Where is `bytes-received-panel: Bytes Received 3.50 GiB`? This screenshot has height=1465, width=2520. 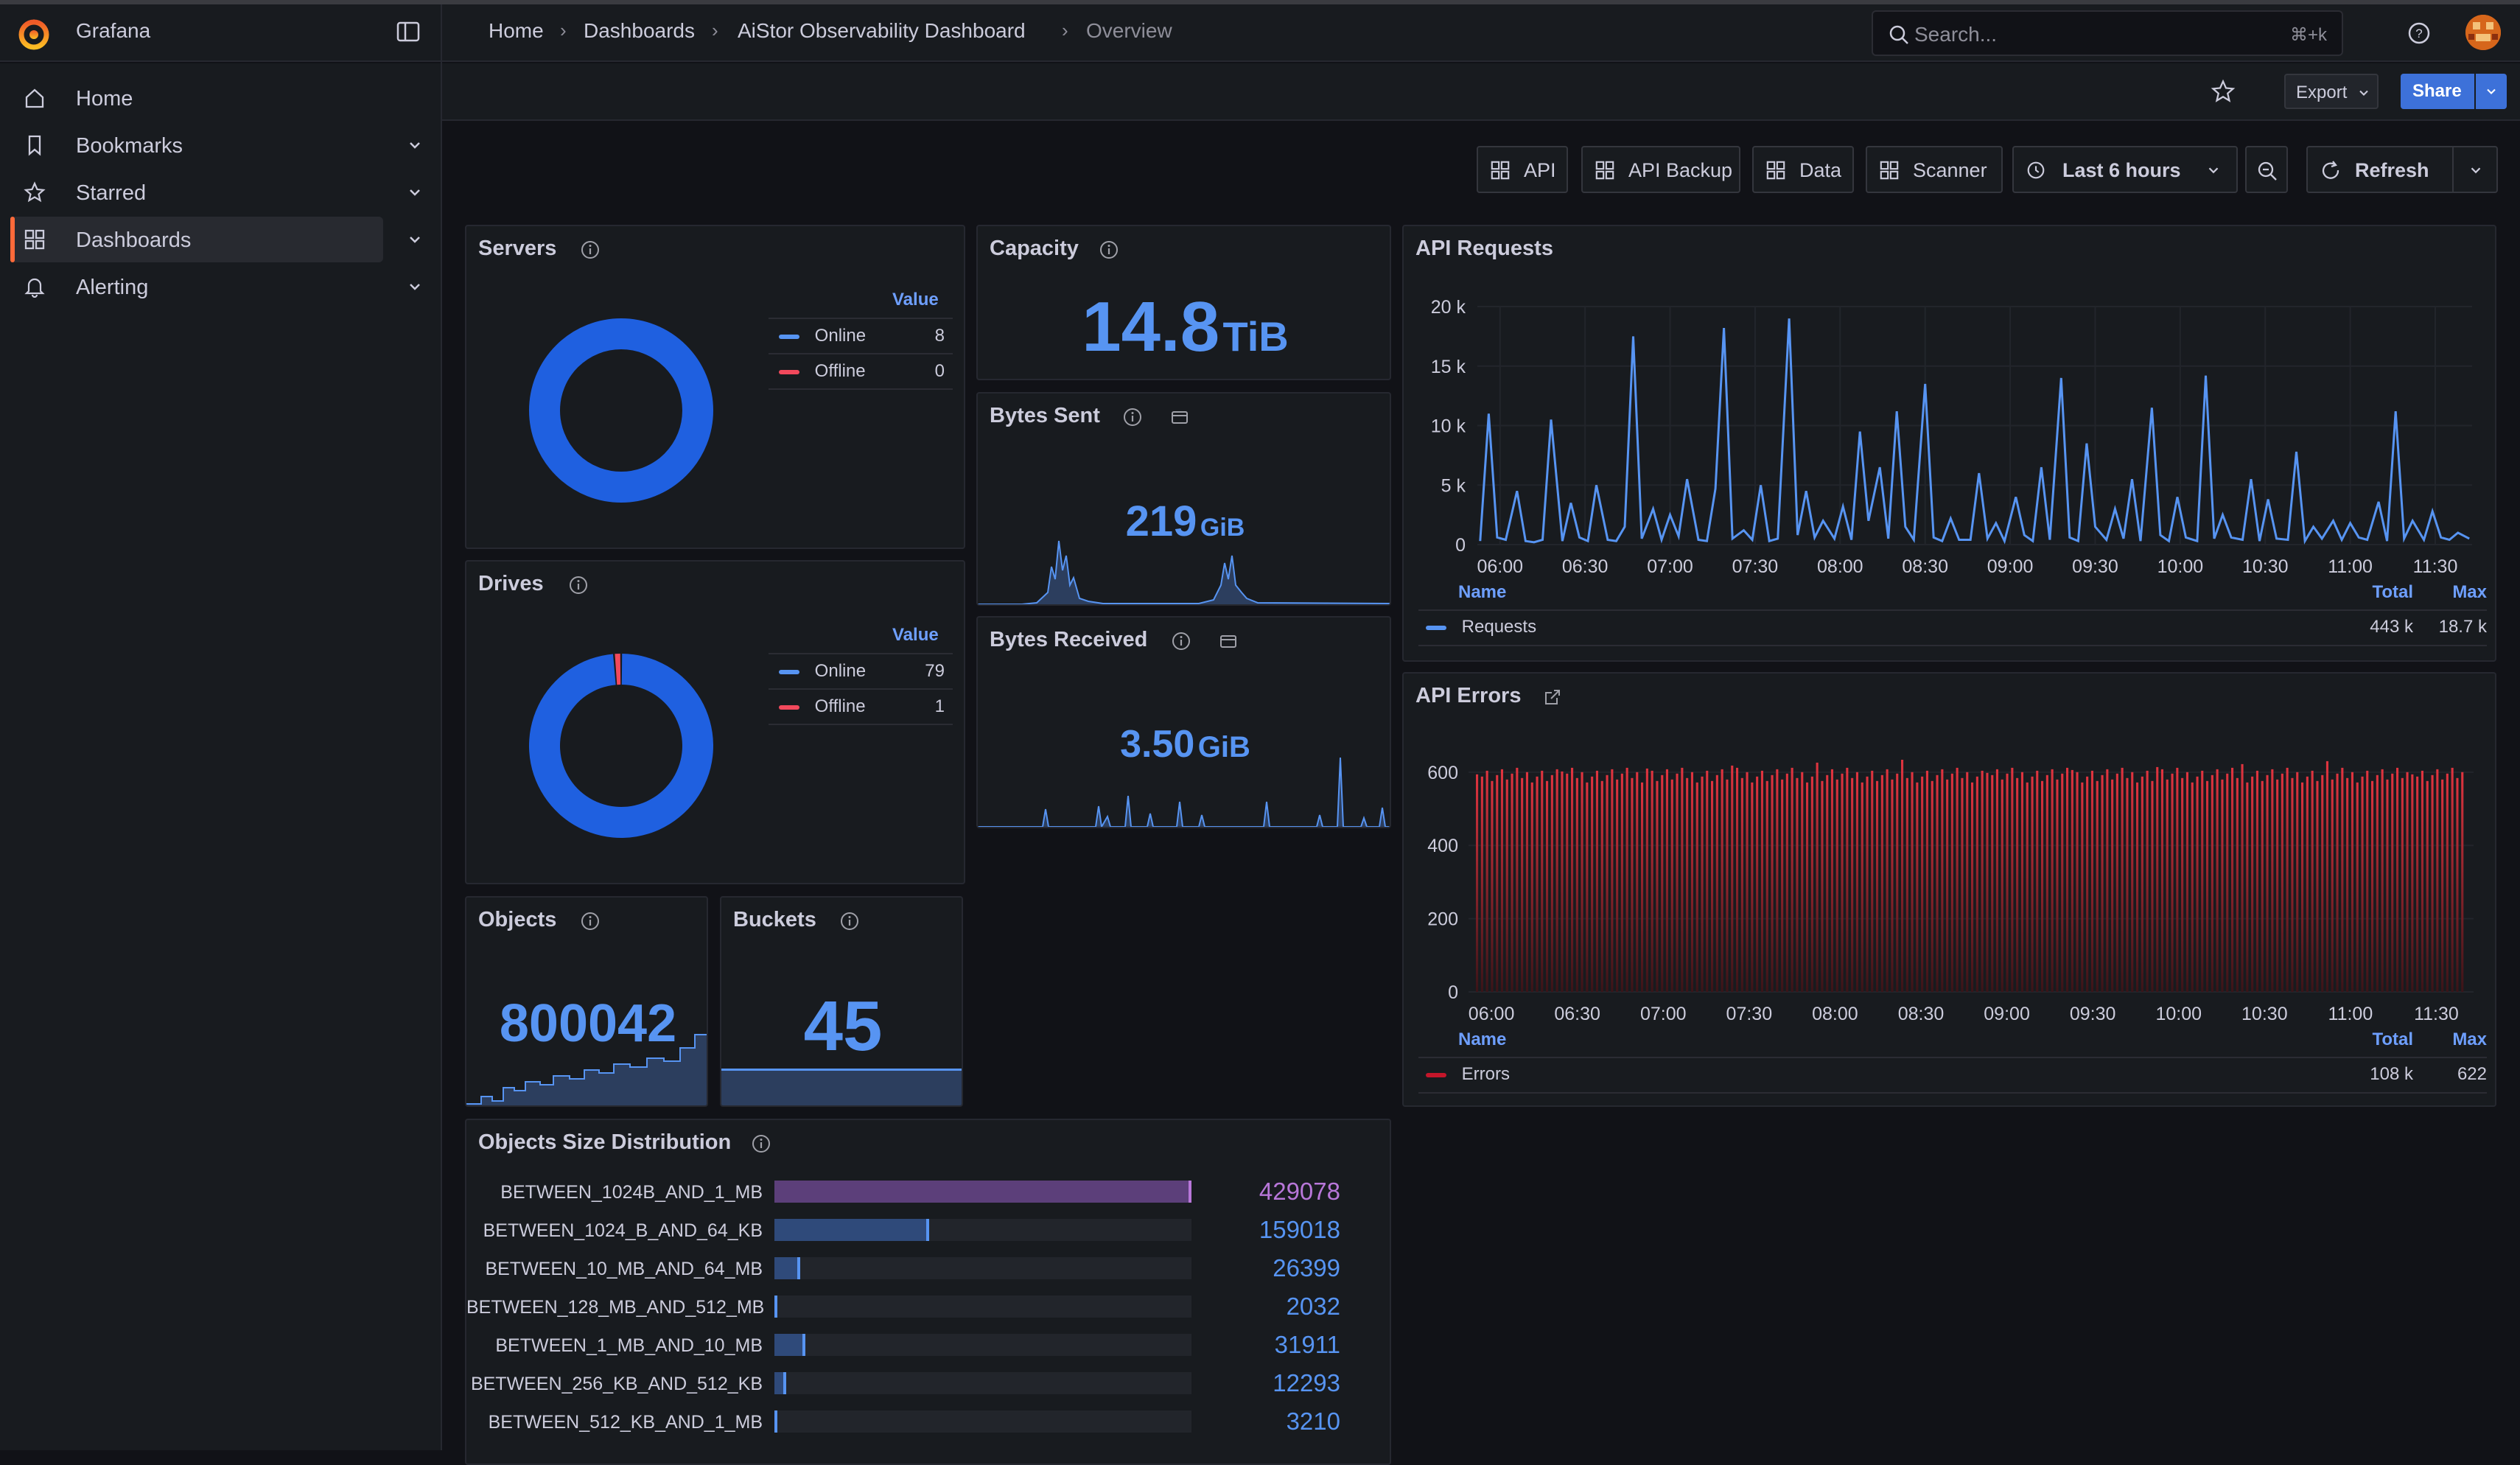 bytes-received-panel: Bytes Received 3.50 GiB is located at coordinates (1183, 722).